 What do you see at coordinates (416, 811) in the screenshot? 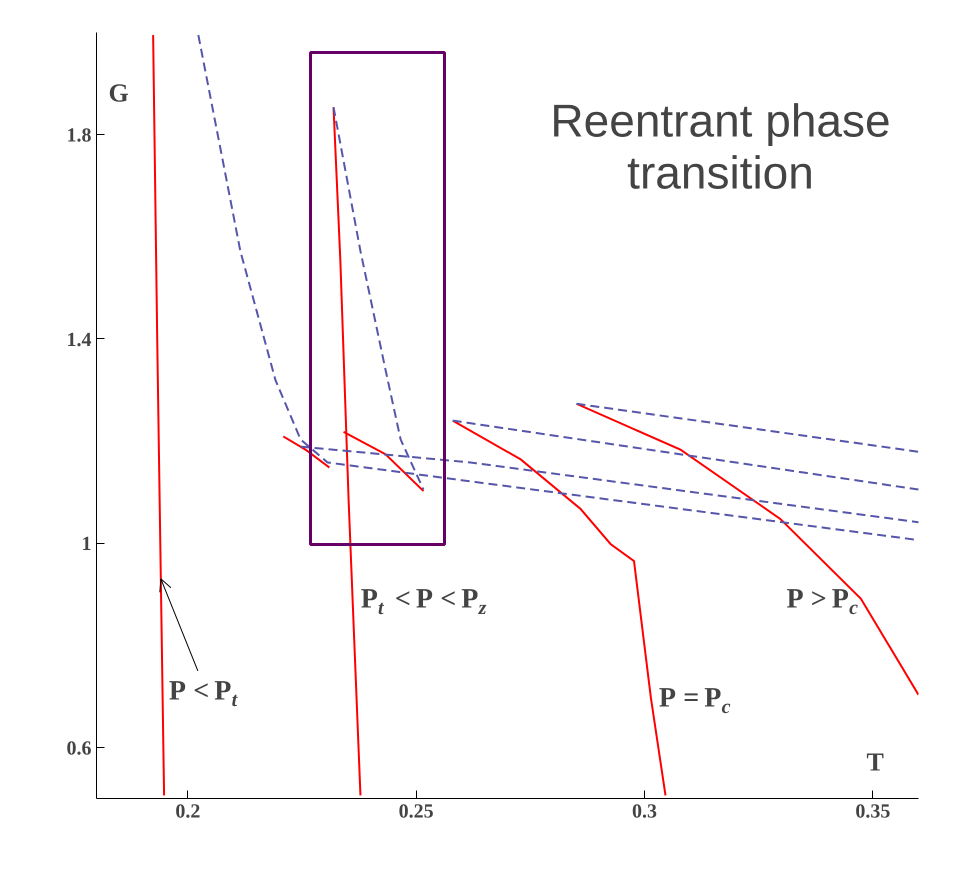
I see `x-tick-label: 0.25` at bounding box center [416, 811].